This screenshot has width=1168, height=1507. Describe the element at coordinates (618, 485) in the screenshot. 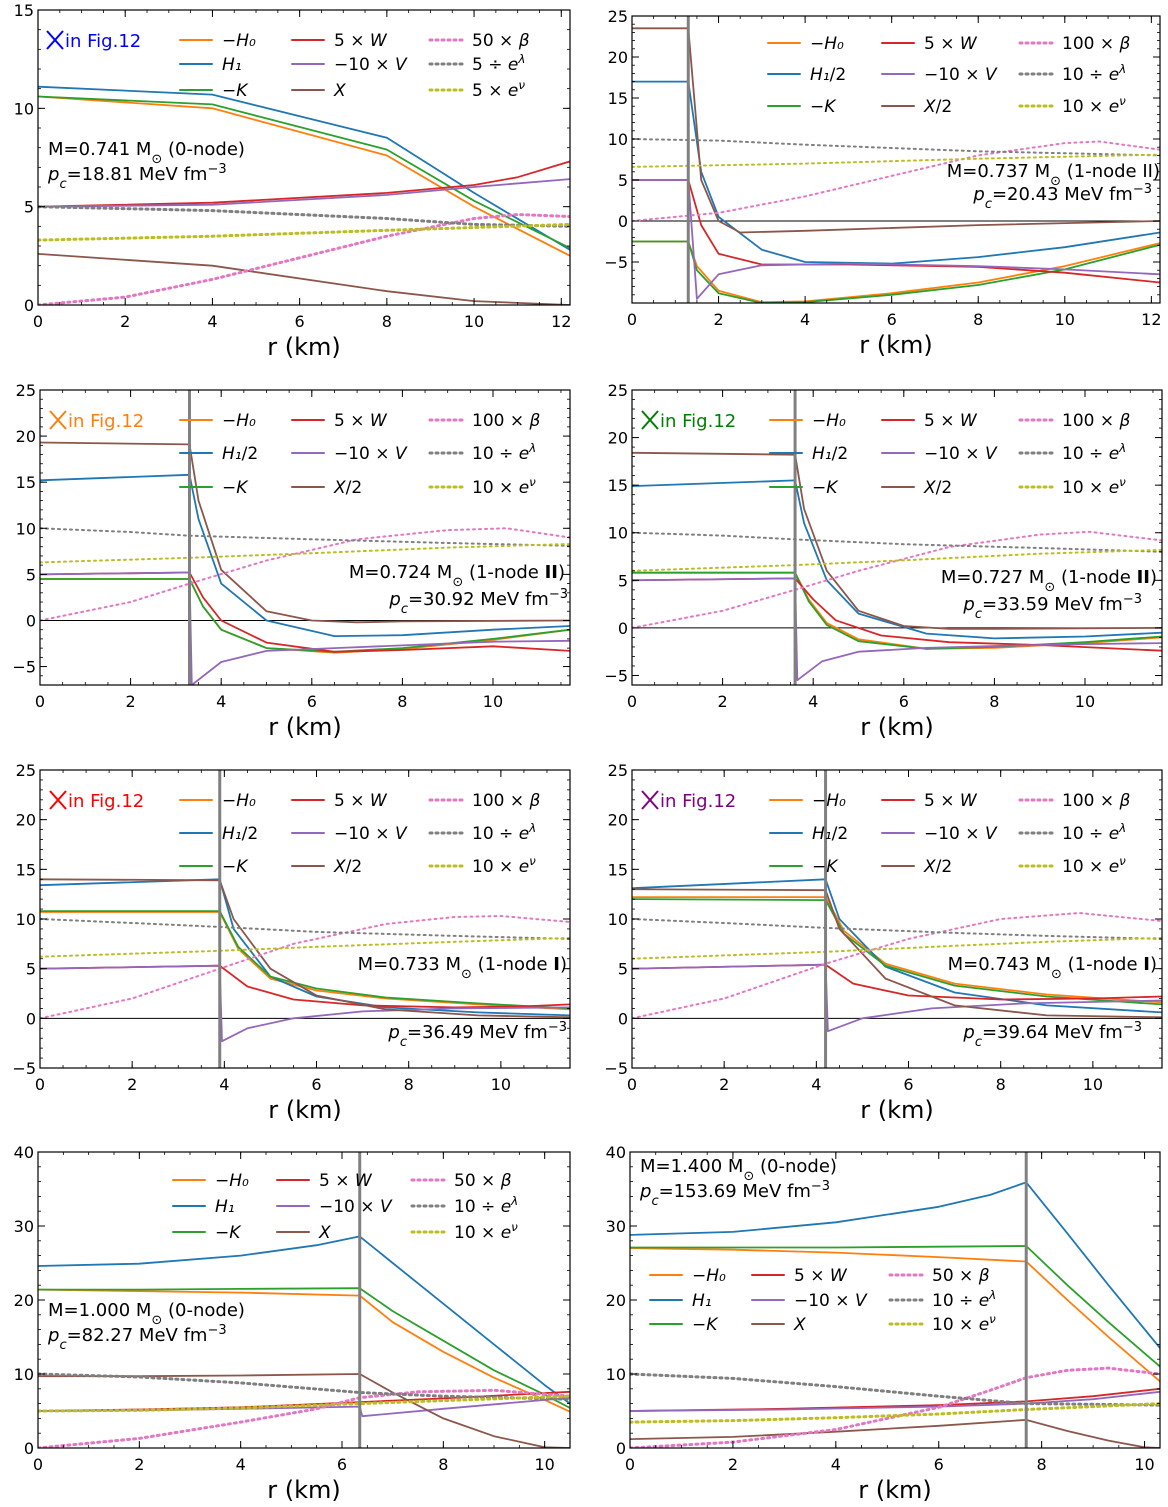

I see `y-tick-label: 15` at that location.